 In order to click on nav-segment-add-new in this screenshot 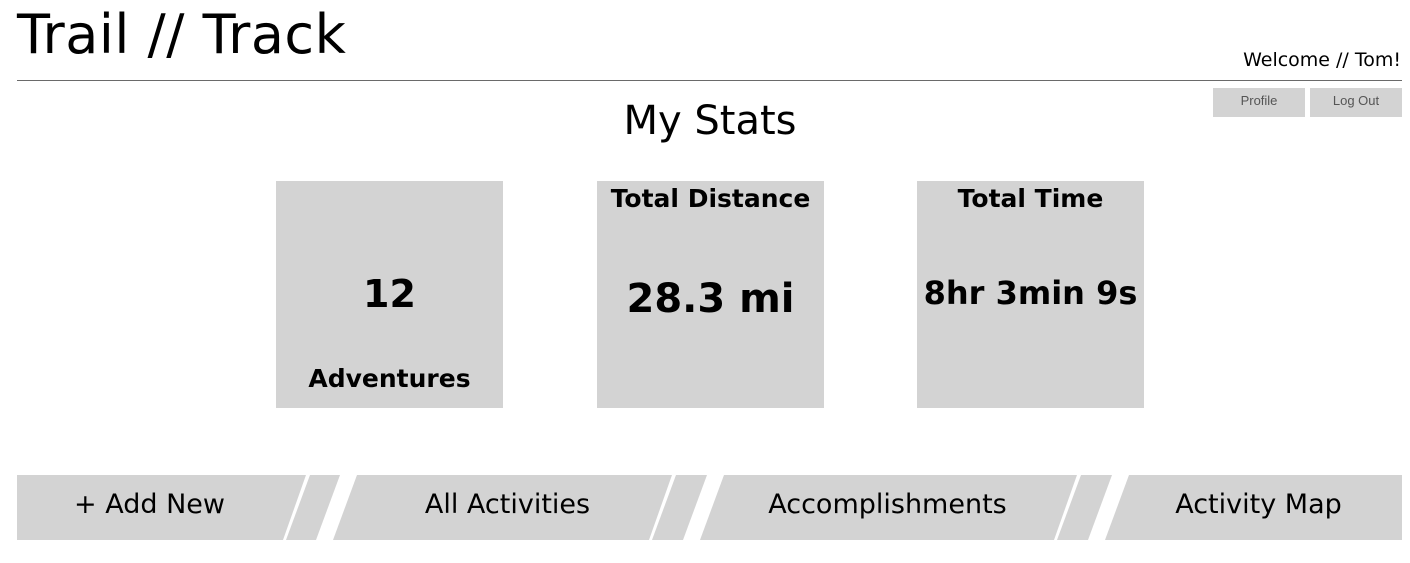, I will do `click(161, 507)`.